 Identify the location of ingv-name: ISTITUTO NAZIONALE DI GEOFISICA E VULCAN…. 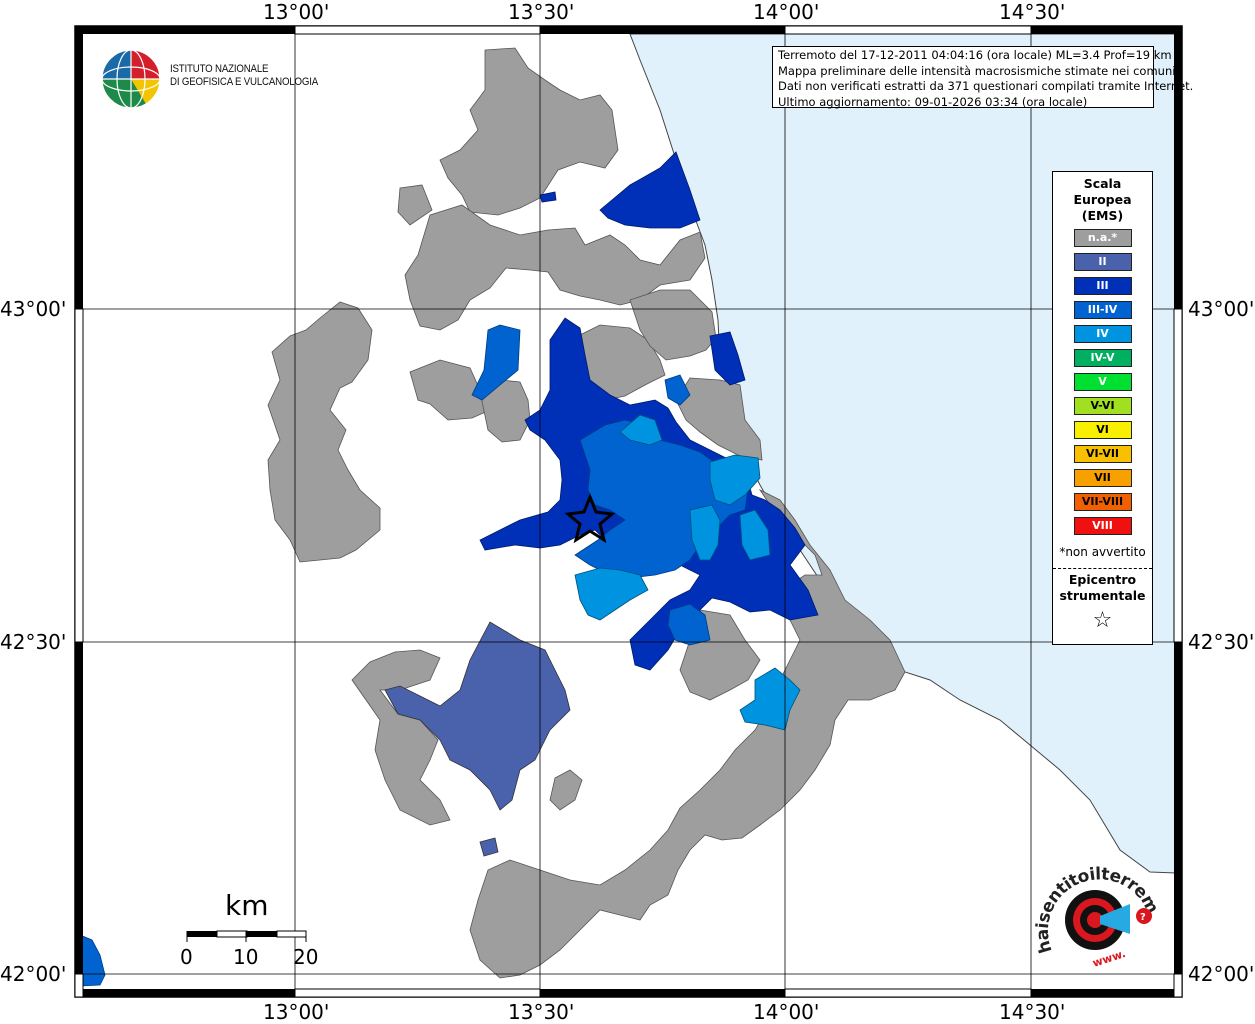
(244, 76).